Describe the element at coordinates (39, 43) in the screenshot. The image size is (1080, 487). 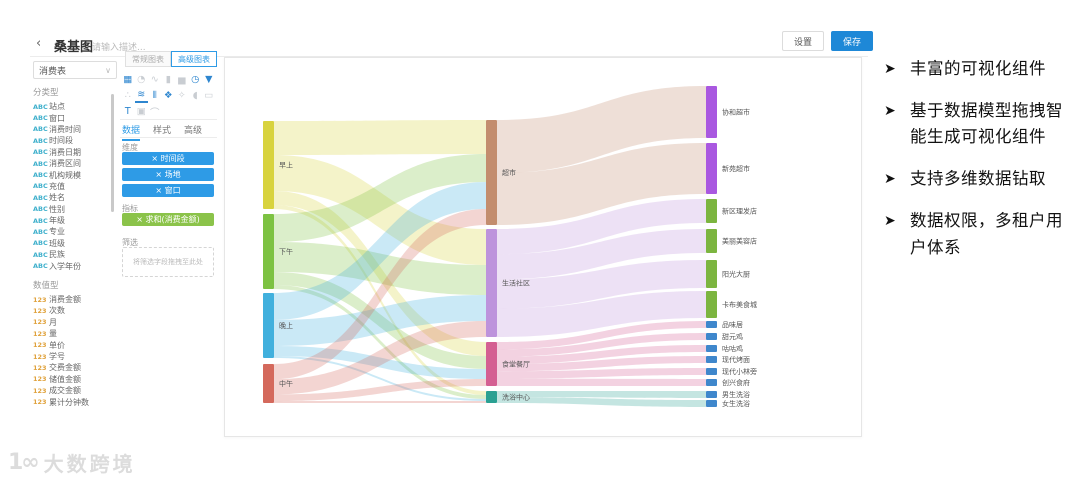
I see `back-button: ‹` at that location.